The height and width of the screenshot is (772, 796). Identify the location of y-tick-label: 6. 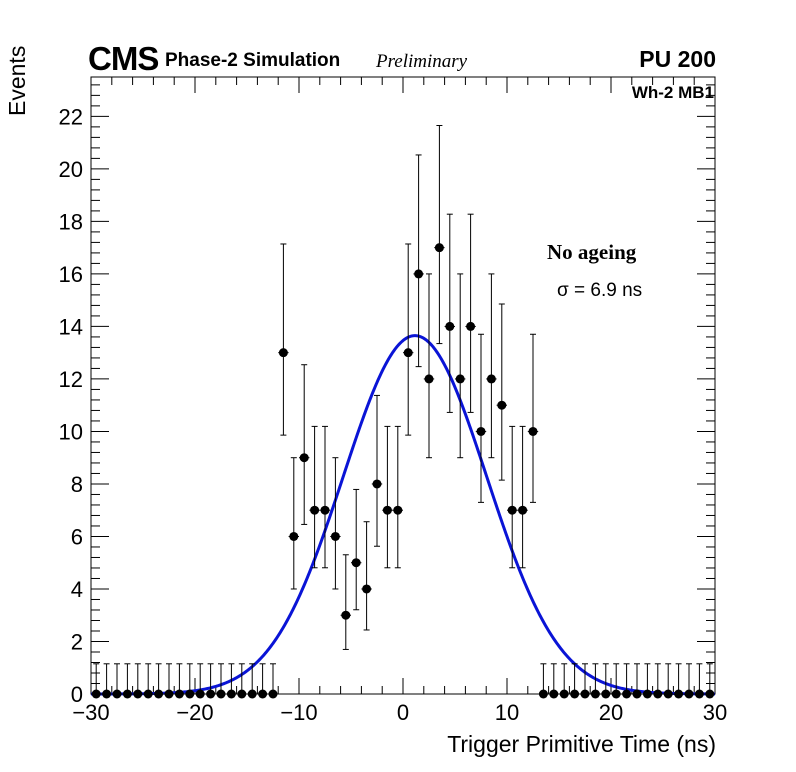
(77, 536).